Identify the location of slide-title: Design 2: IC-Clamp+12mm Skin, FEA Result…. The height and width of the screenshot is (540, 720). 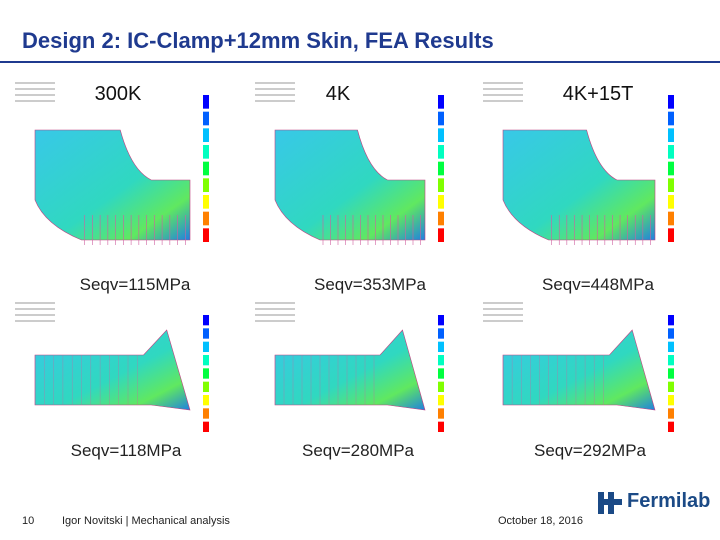
(258, 40).